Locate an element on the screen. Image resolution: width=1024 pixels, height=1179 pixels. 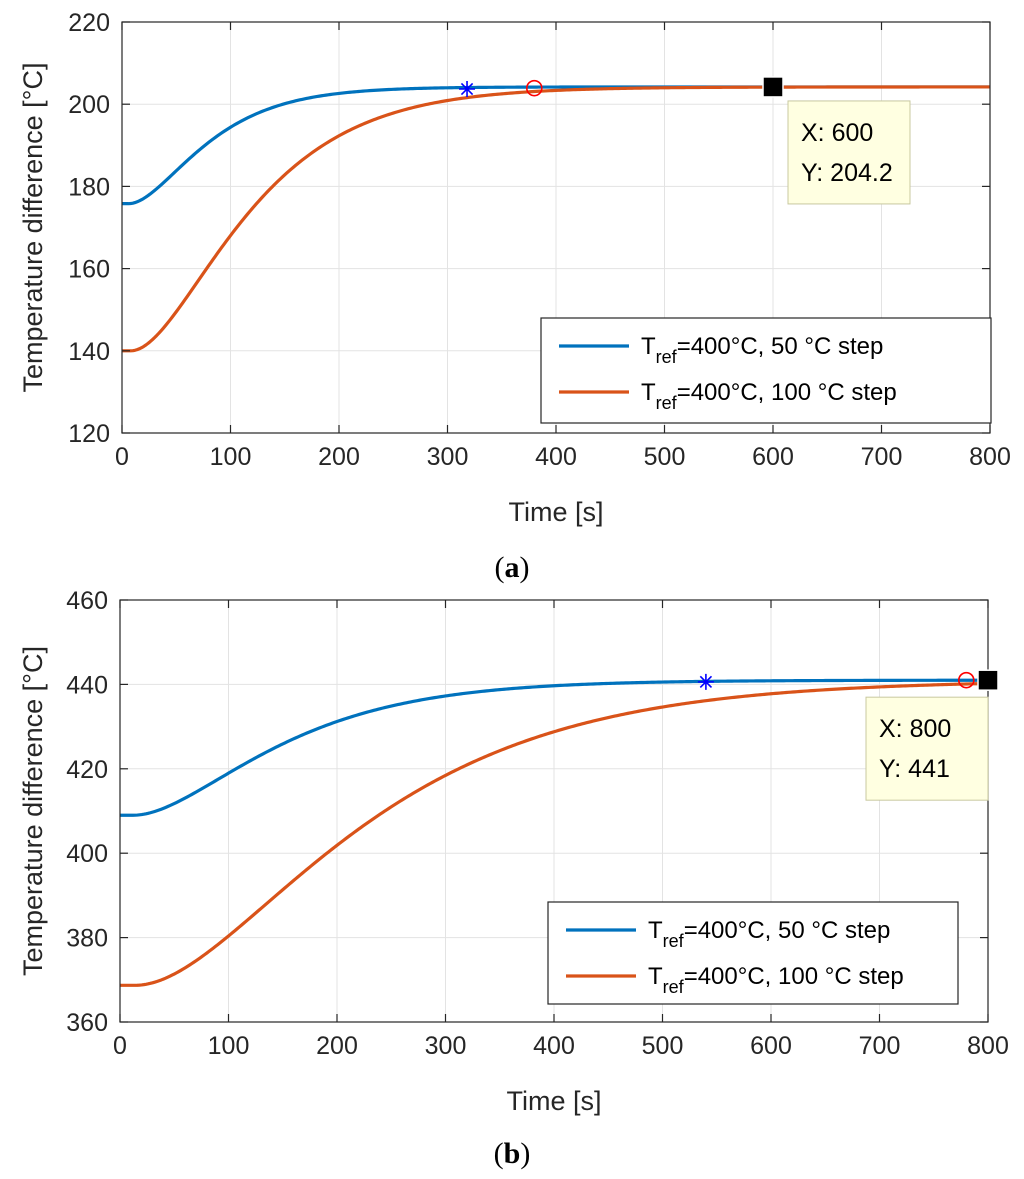
y-tick-label: 440 is located at coordinates (87, 685).